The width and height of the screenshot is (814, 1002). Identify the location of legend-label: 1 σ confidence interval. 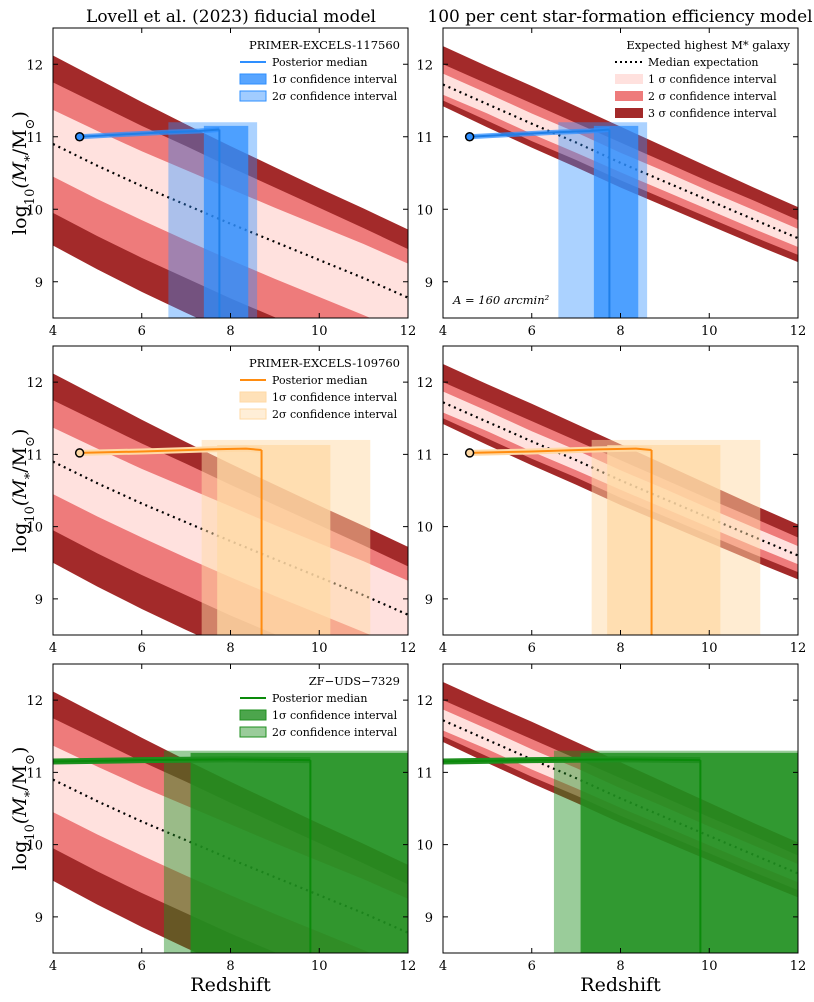
(712, 79).